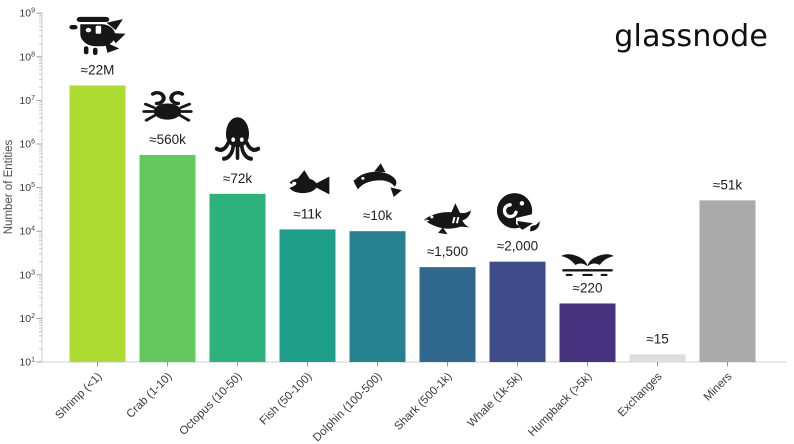 Image resolution: width=794 pixels, height=444 pixels. Describe the element at coordinates (727, 281) in the screenshot. I see `bar-miners` at that location.